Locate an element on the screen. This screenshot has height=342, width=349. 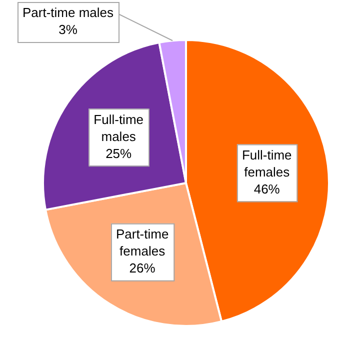
slice-label: Full-time males is located at coordinates (119, 128).